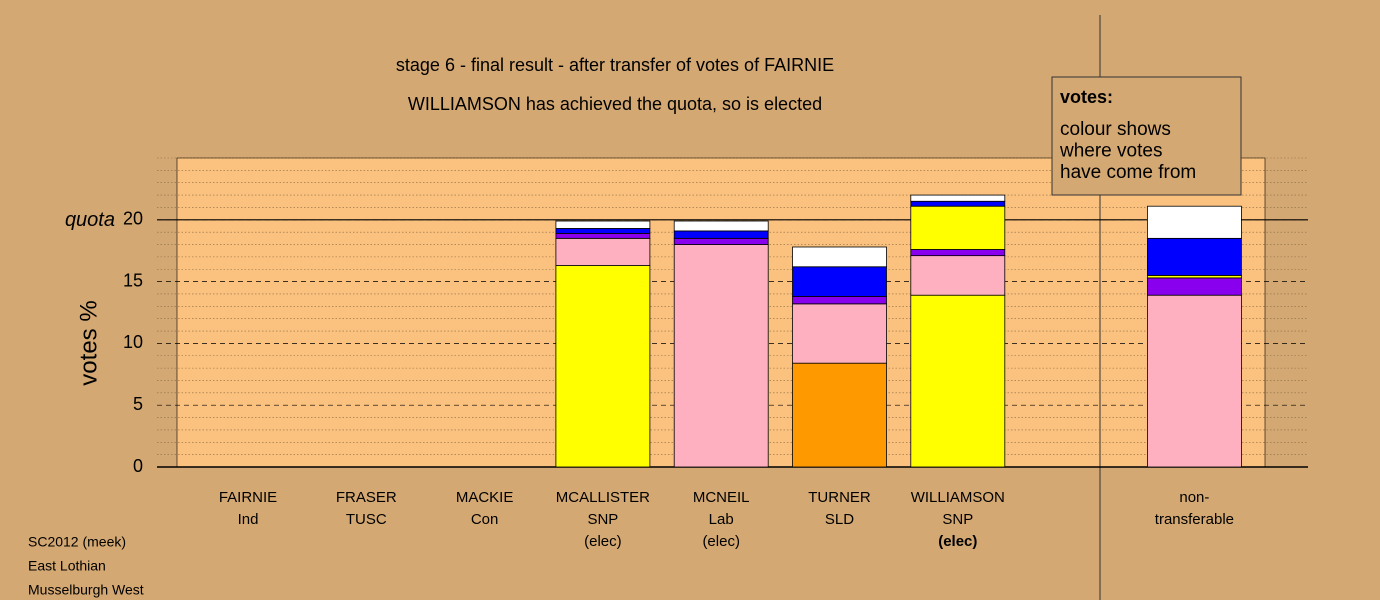  What do you see at coordinates (721, 497) in the screenshot?
I see `x-tick-label: MCNEIL` at bounding box center [721, 497].